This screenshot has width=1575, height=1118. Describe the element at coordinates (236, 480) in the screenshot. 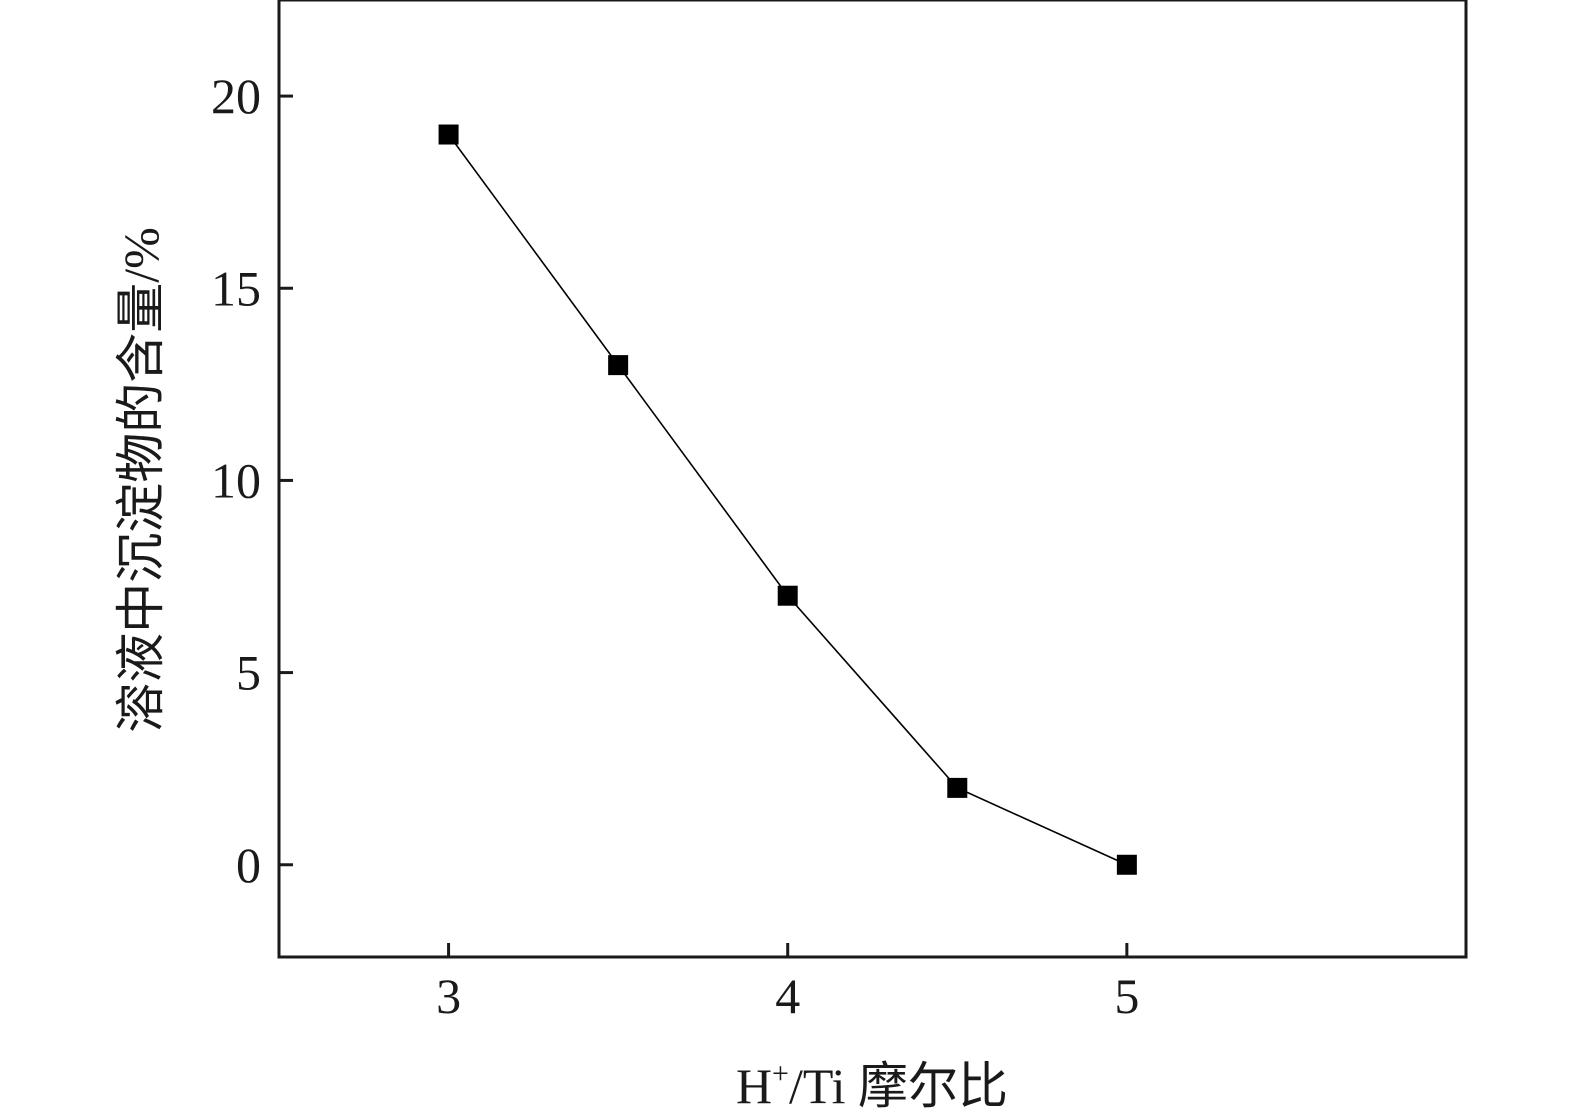

I see `y-tick-label: 10` at that location.